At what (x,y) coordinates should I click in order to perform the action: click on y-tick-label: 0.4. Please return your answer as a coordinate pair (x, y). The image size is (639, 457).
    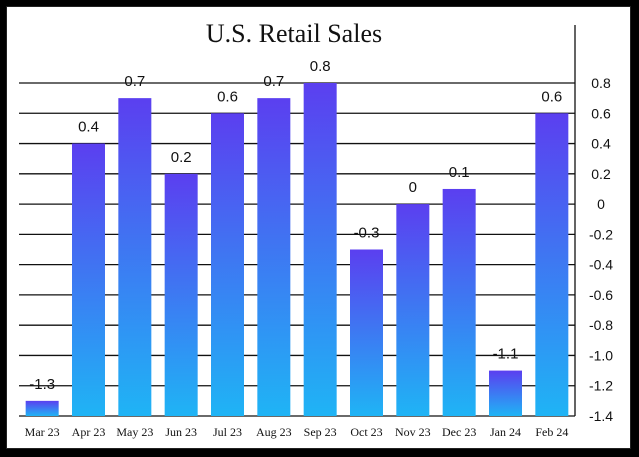
    Looking at the image, I should click on (601, 144).